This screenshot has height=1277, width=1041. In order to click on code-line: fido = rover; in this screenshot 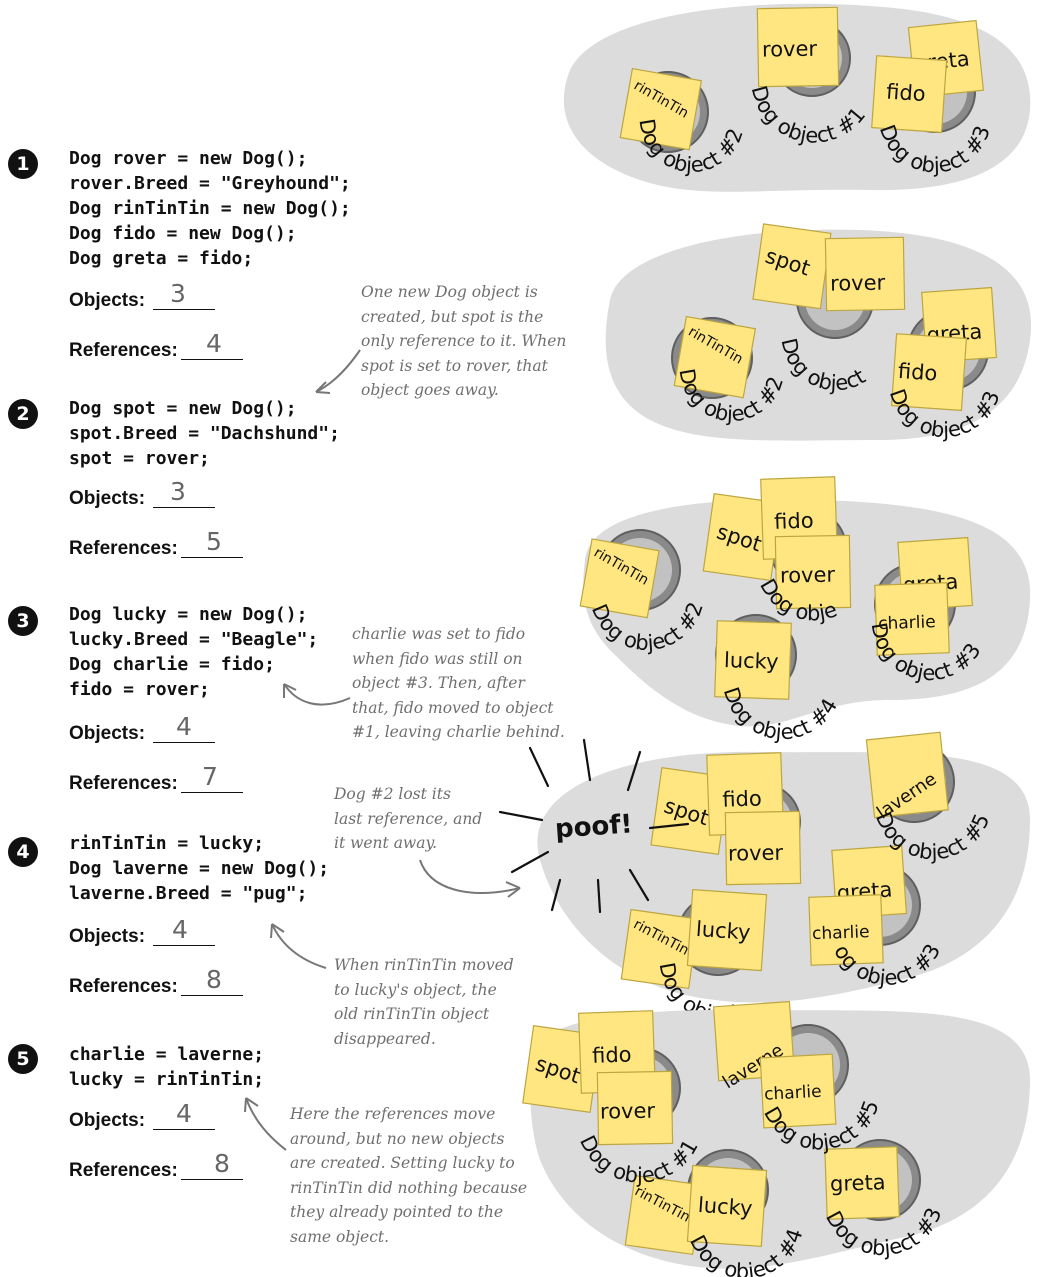, I will do `click(139, 689)`.